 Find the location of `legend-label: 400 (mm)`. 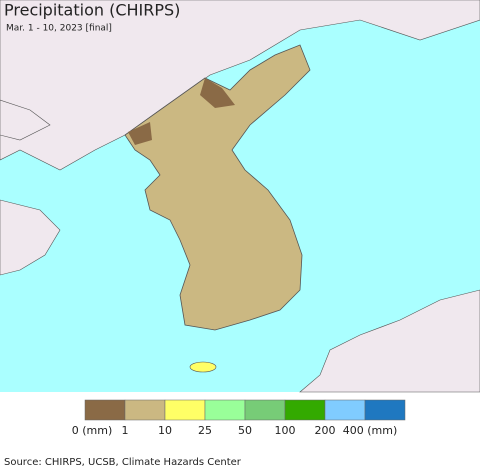

legend-label: 400 (mm) is located at coordinates (370, 430).